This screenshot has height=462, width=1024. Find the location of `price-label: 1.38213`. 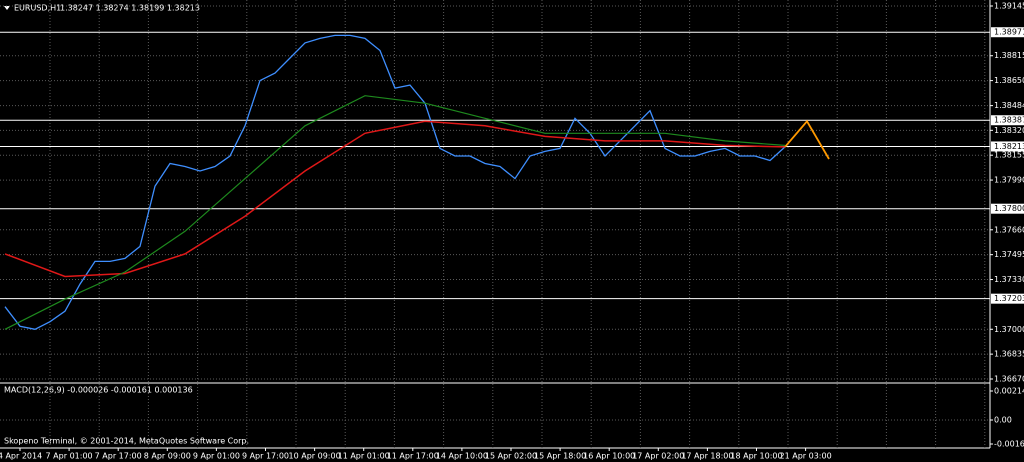

price-label: 1.38213 is located at coordinates (1009, 146).